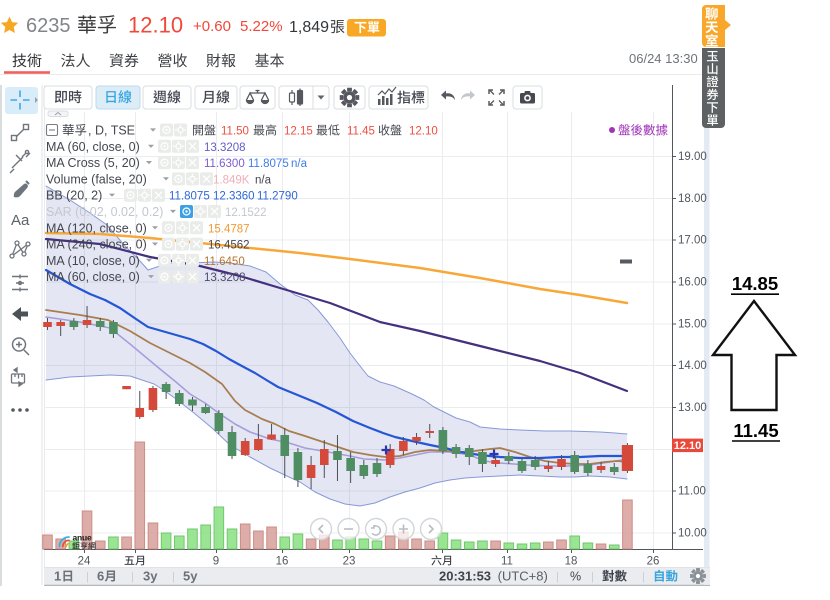 This screenshot has height=600, width=830. What do you see at coordinates (298, 132) in the screenshot?
I see `svg-text: 12.15` at bounding box center [298, 132].